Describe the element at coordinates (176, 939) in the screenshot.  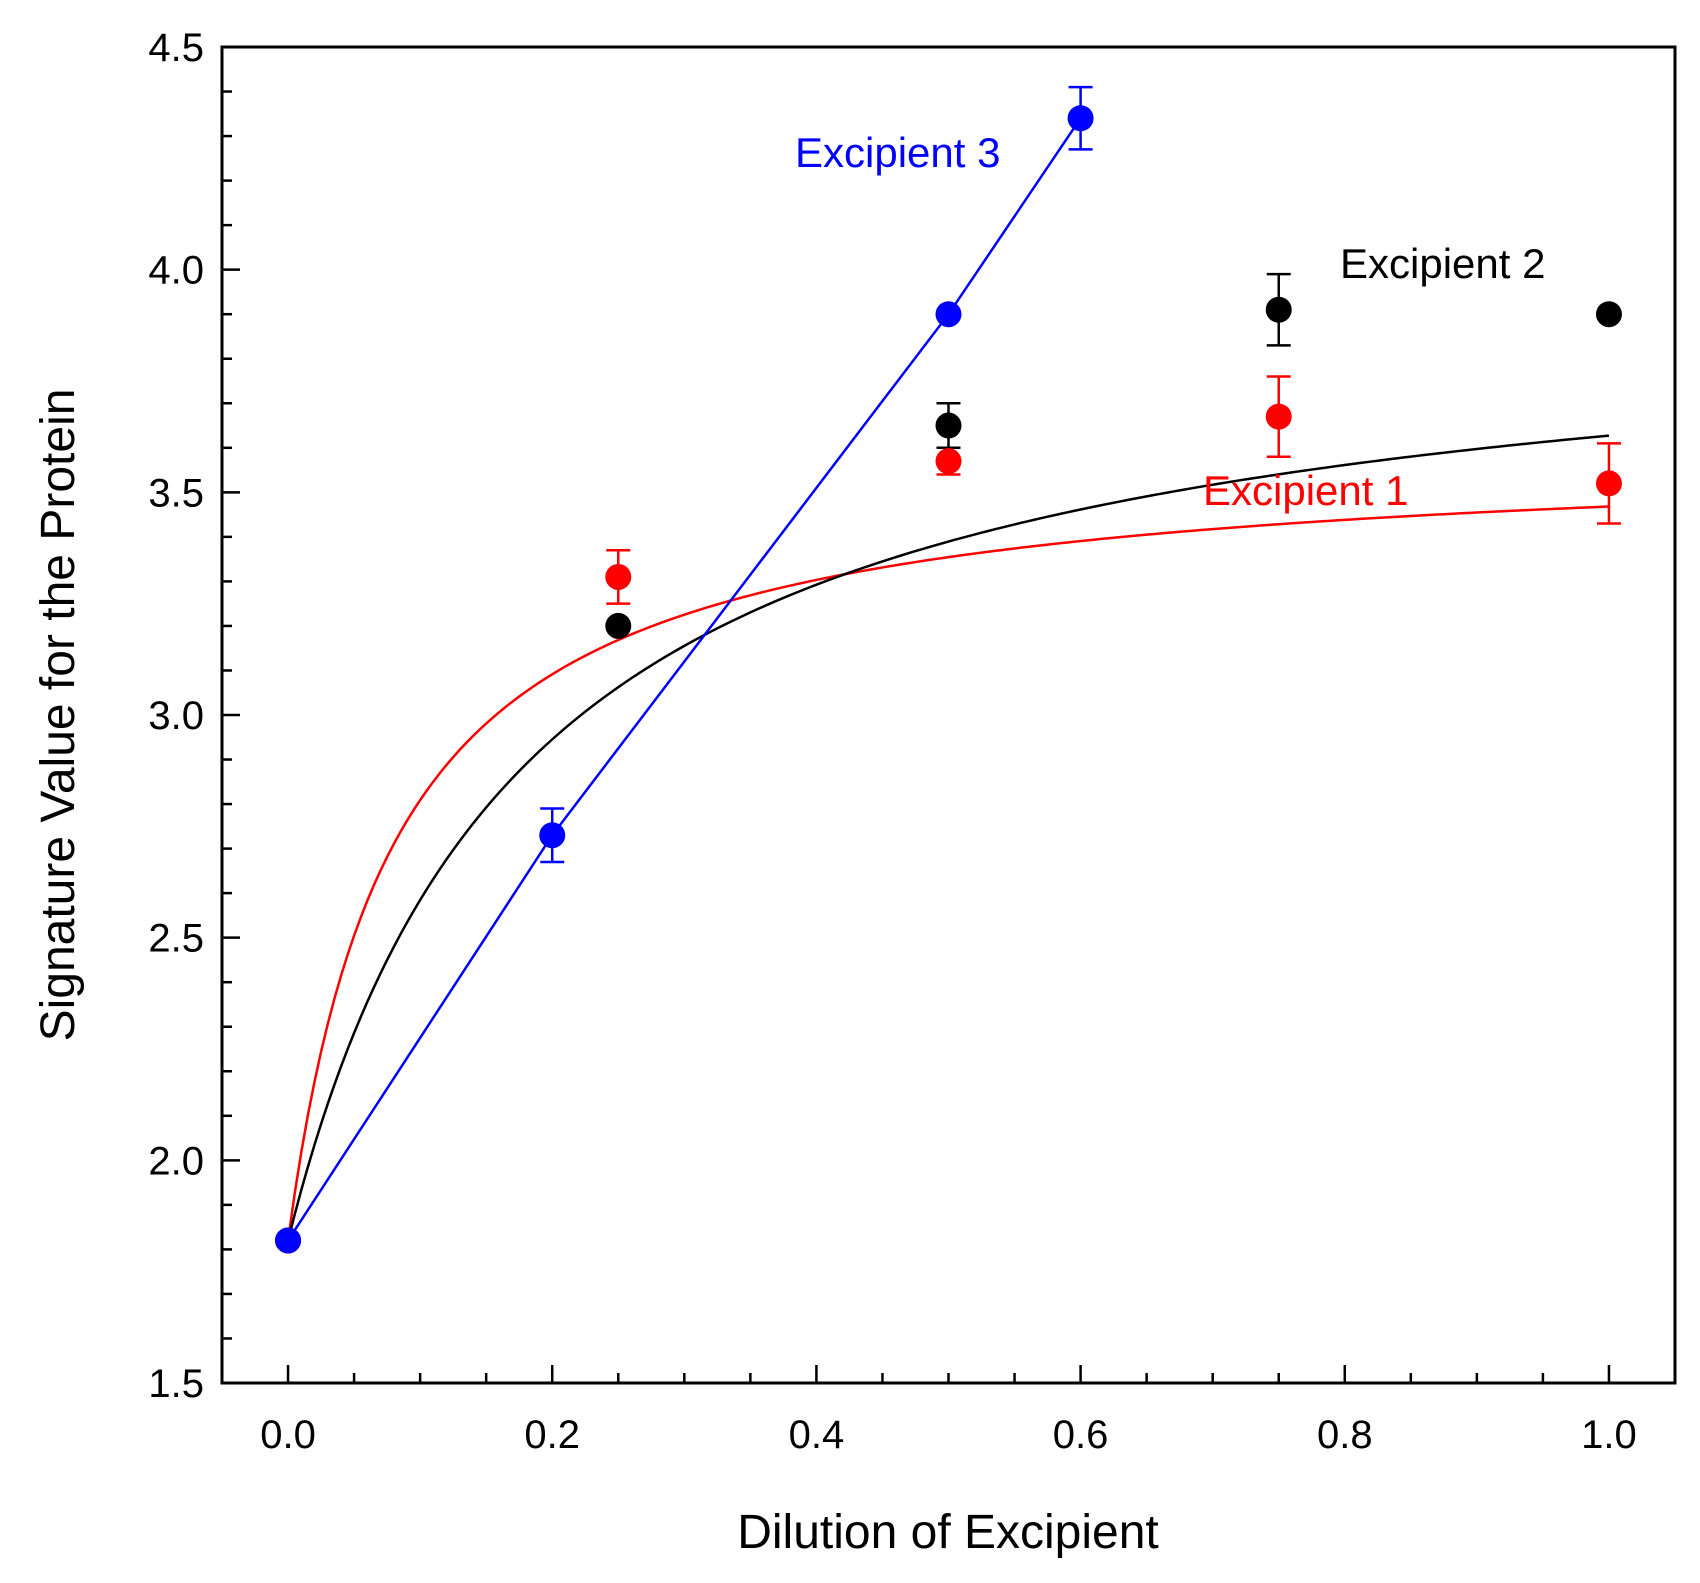
I see `y-tick-label: 2.5` at that location.